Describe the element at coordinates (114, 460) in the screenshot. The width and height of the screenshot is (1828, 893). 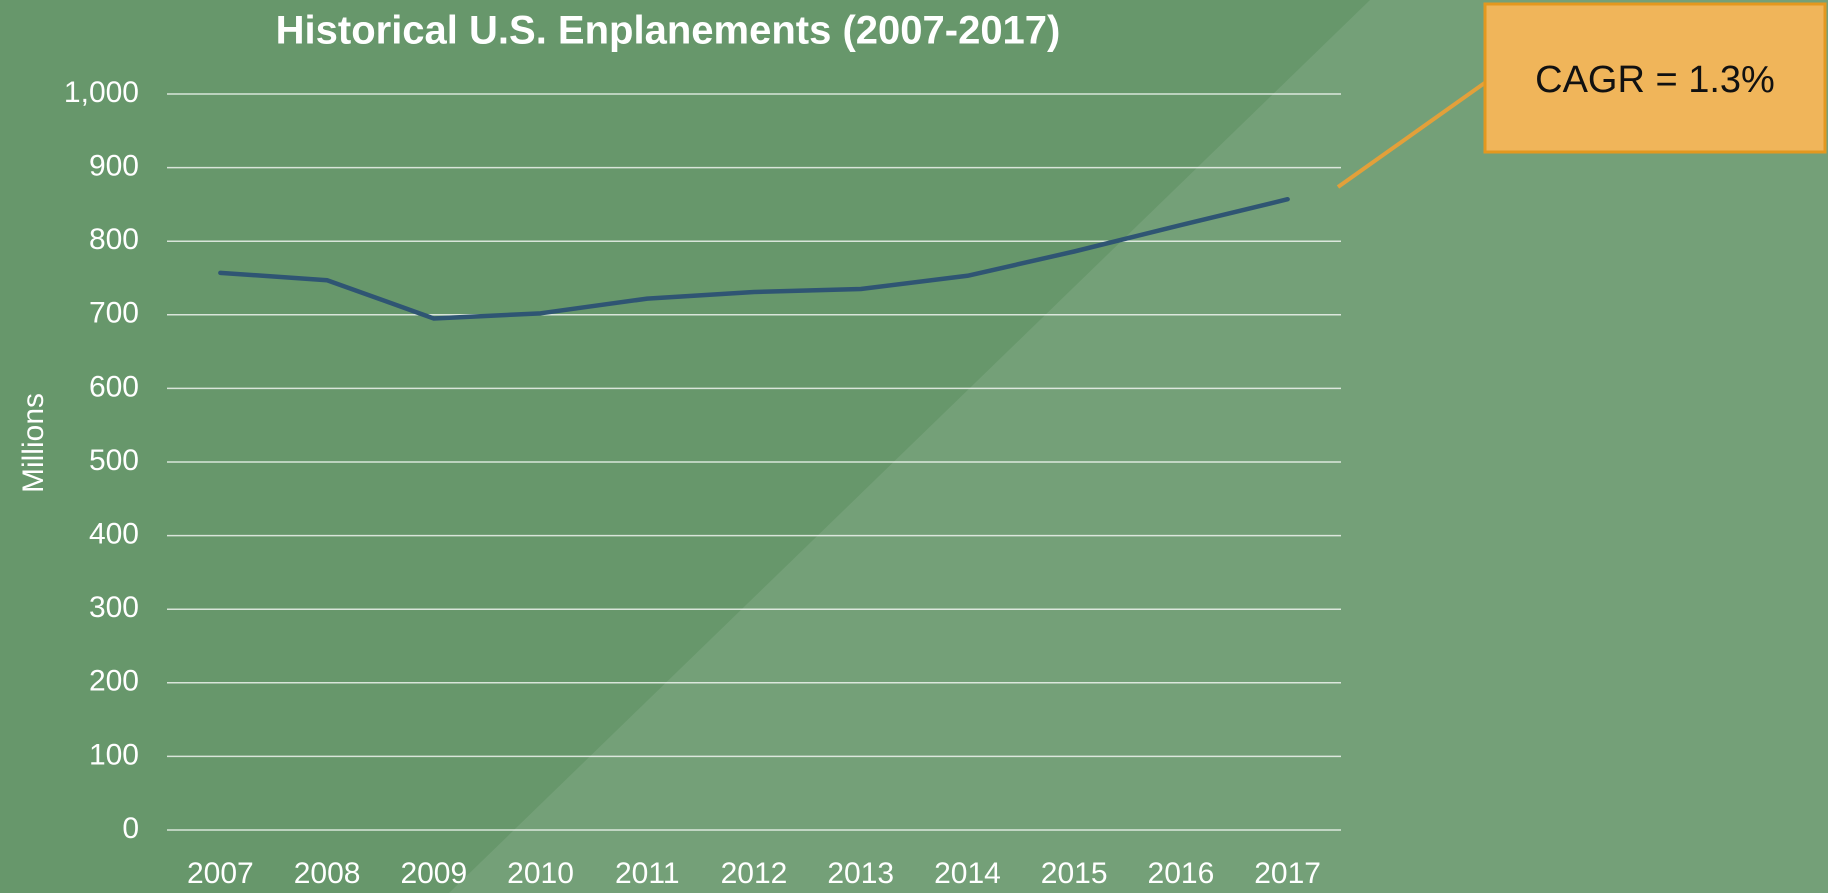
I see `y-tick-label: 500` at that location.